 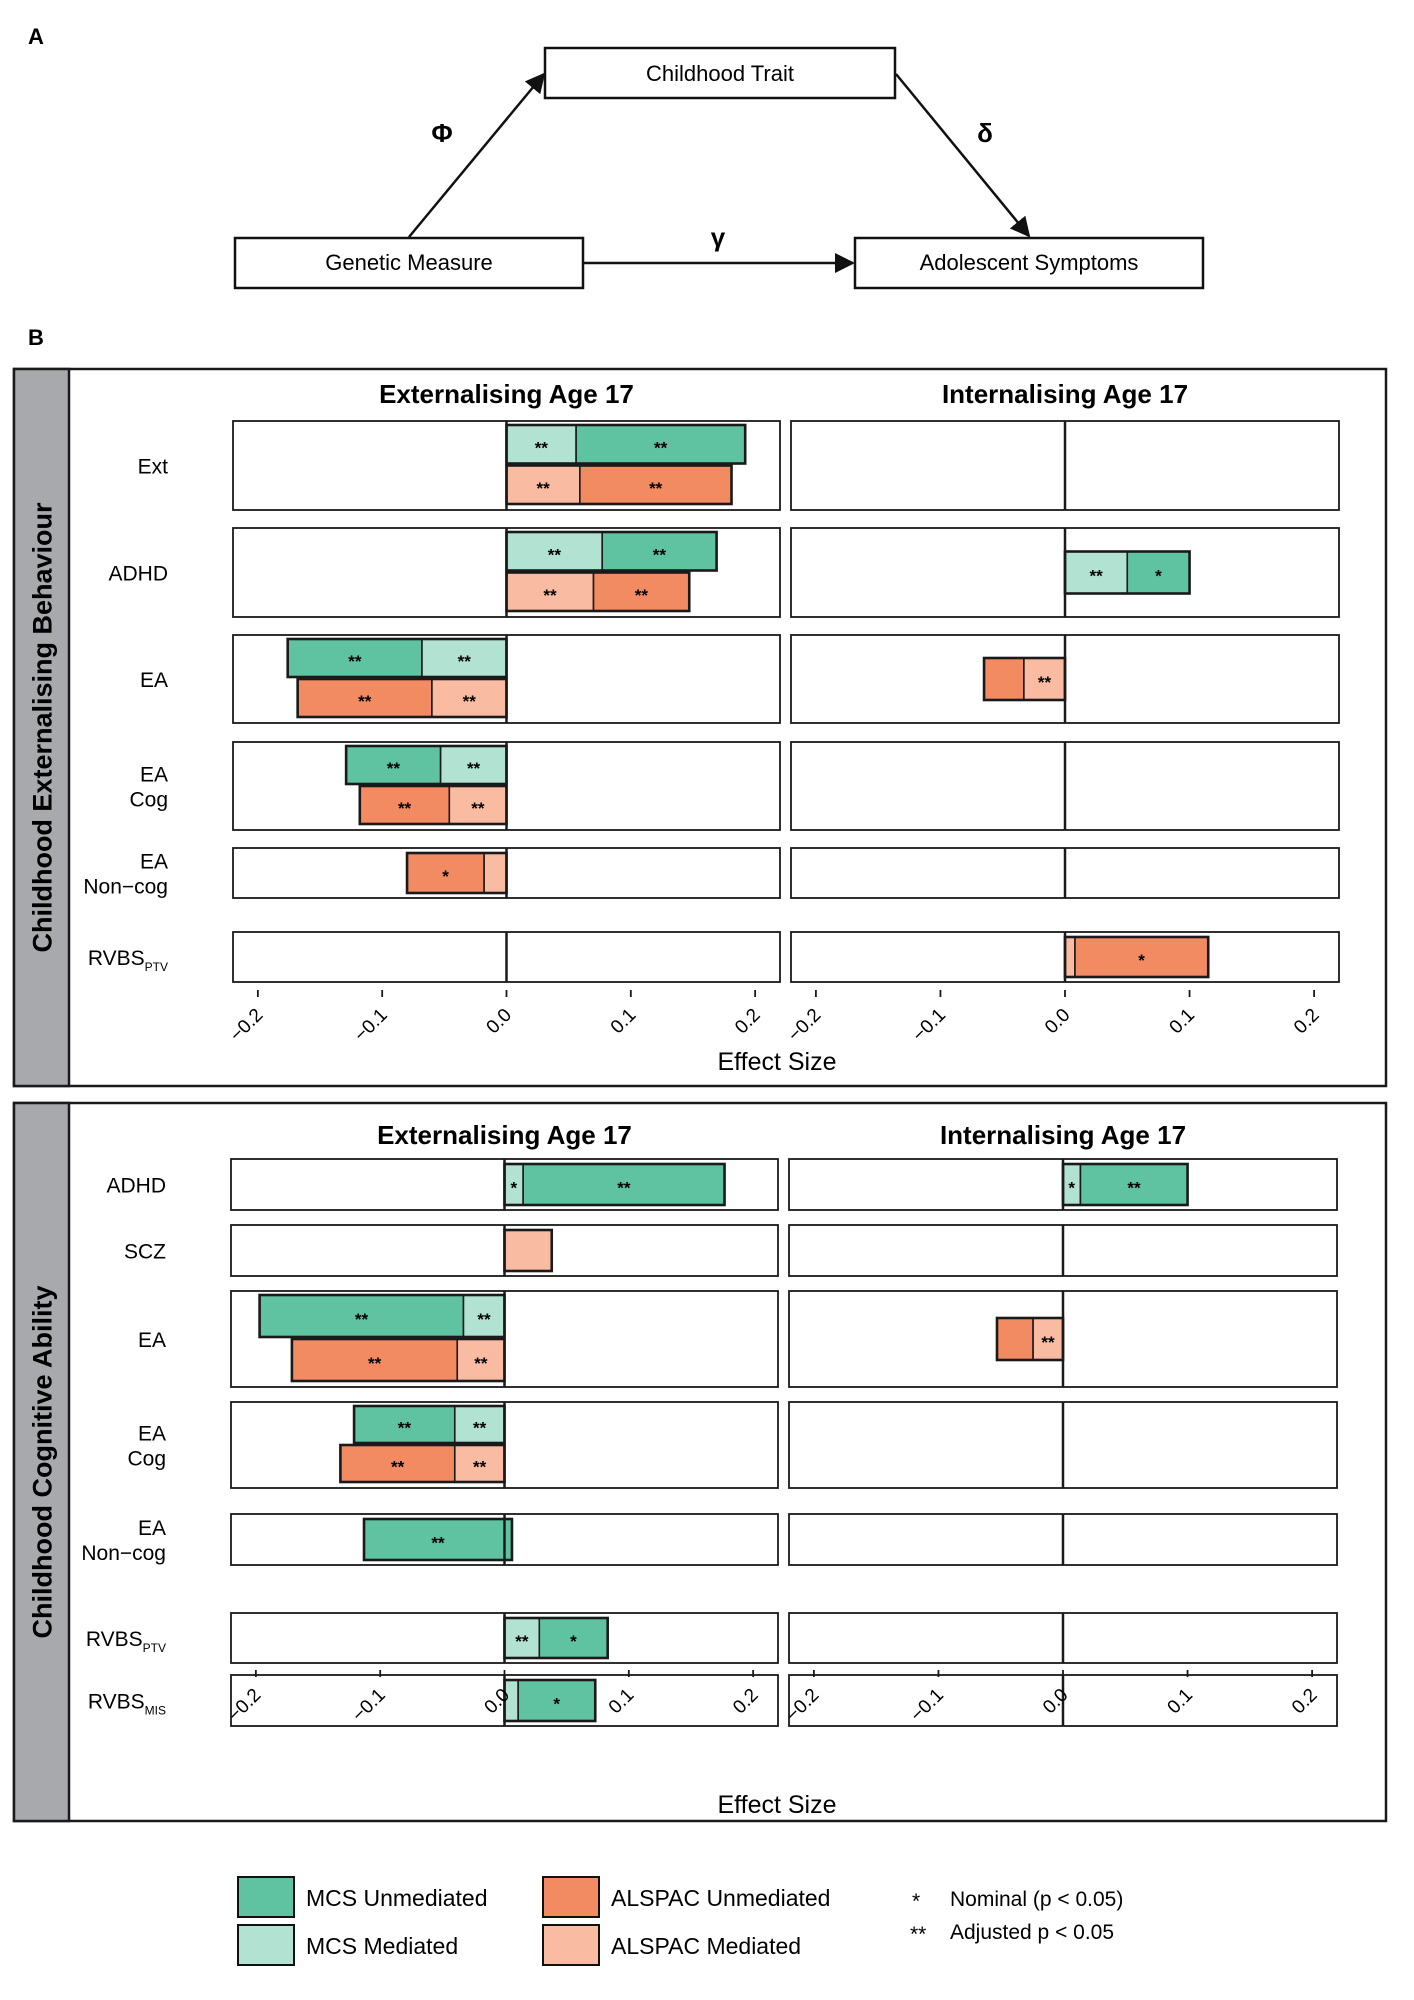 I want to click on row-label: Ext, so click(x=153, y=467).